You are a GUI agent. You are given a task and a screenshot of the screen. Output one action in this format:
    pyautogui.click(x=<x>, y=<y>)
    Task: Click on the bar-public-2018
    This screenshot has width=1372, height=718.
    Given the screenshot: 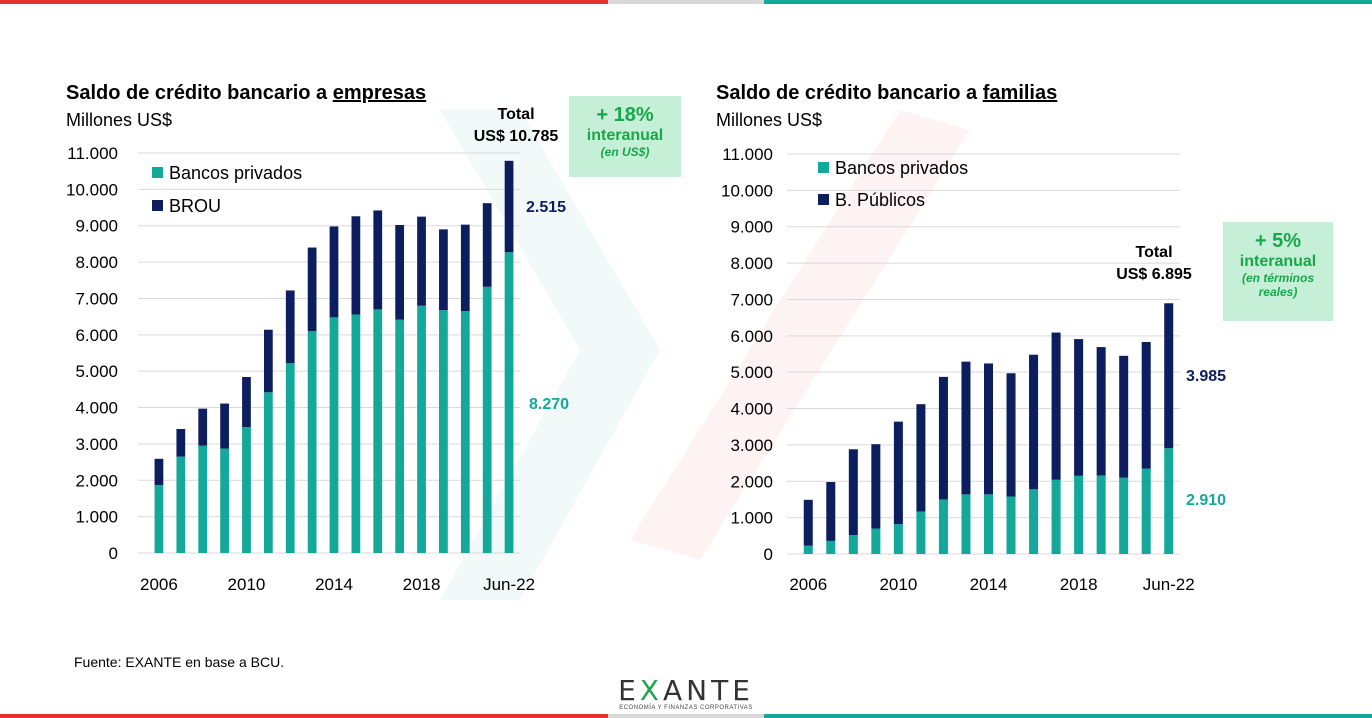 What is the action you would take?
    pyautogui.click(x=1079, y=407)
    